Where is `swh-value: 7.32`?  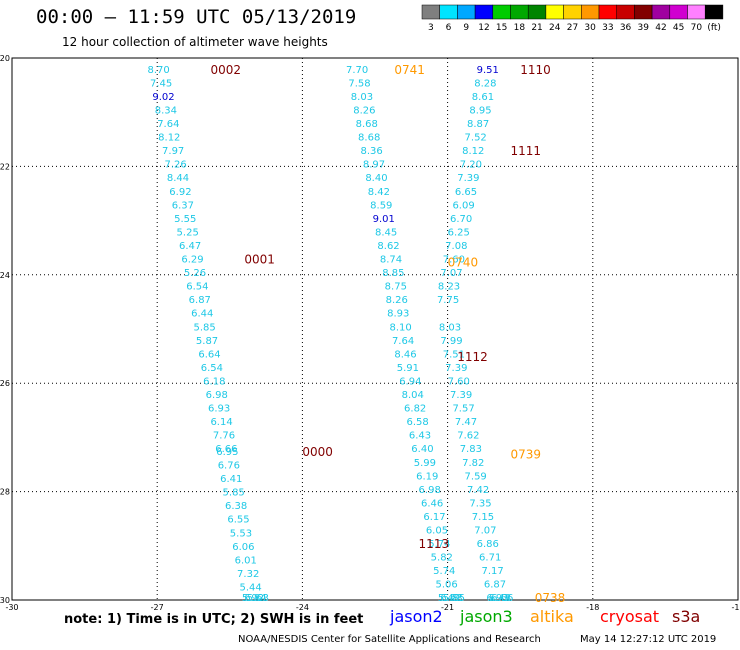
swh-value: 7.32 is located at coordinates (248, 574).